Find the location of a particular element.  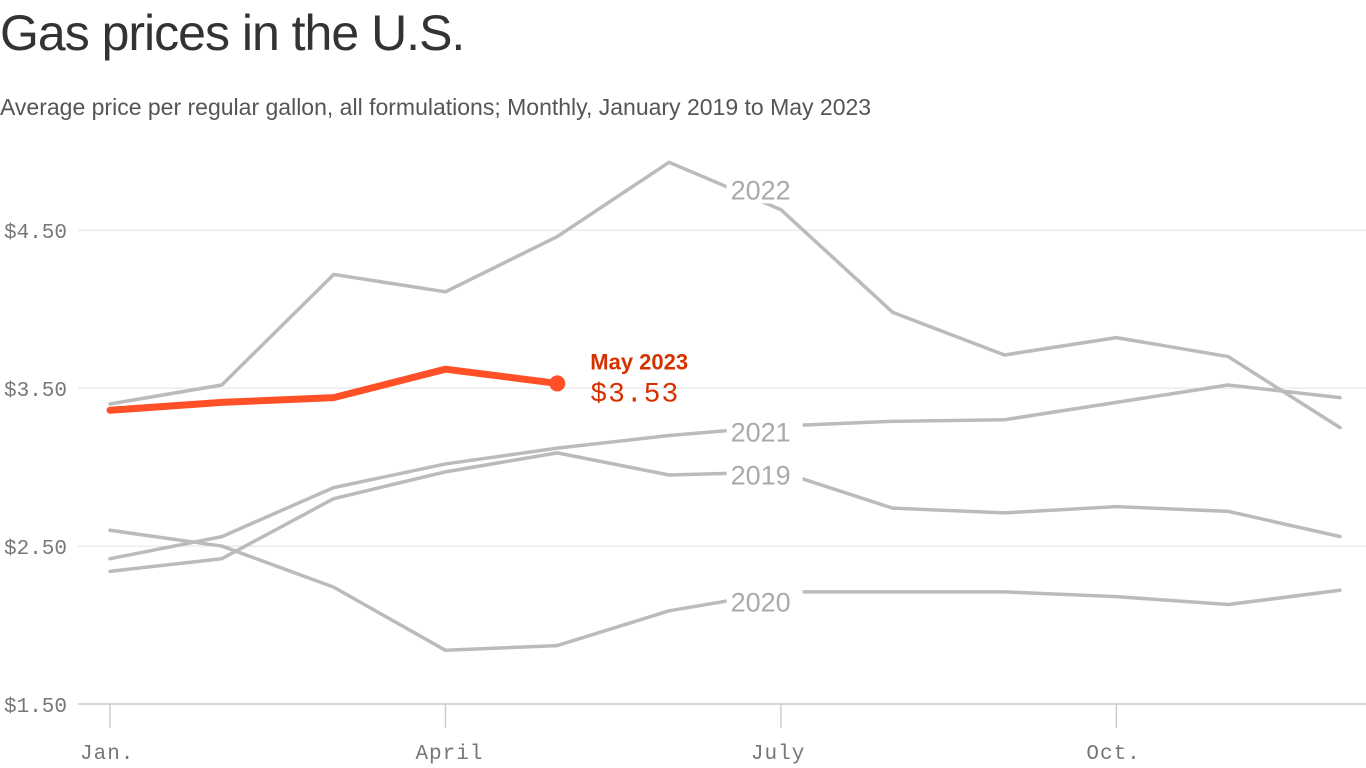

series-line-2023 is located at coordinates (333, 389).